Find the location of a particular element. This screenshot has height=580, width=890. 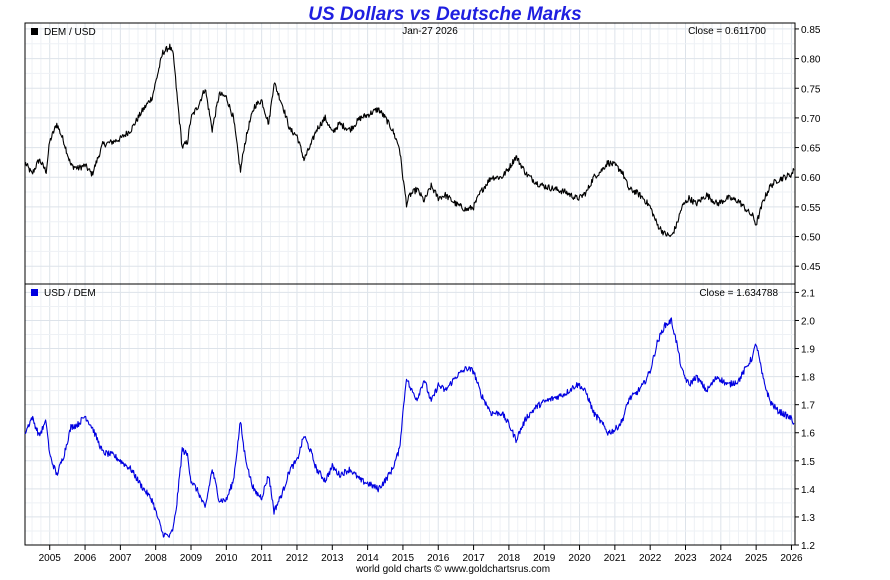

y-tick-label: 1.7 is located at coordinates (808, 406).